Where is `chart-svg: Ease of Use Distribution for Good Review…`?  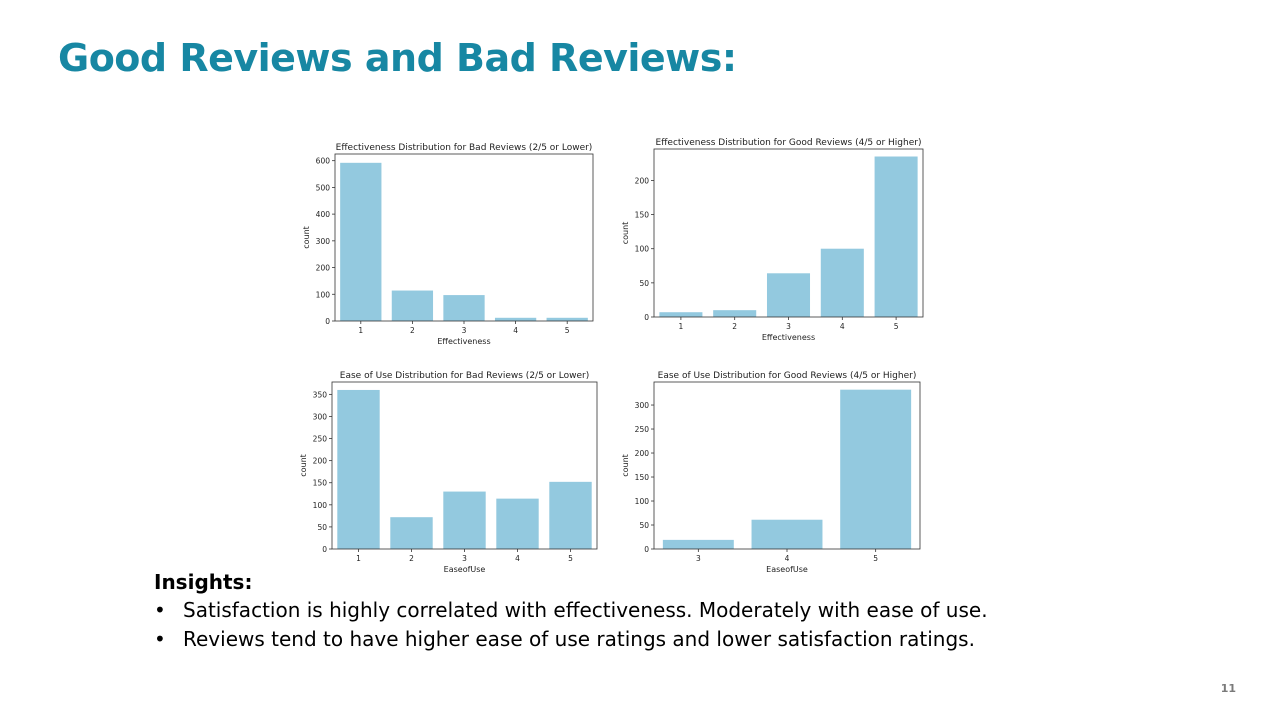
chart-svg: Ease of Use Distribution for Good Review… is located at coordinates (771, 472).